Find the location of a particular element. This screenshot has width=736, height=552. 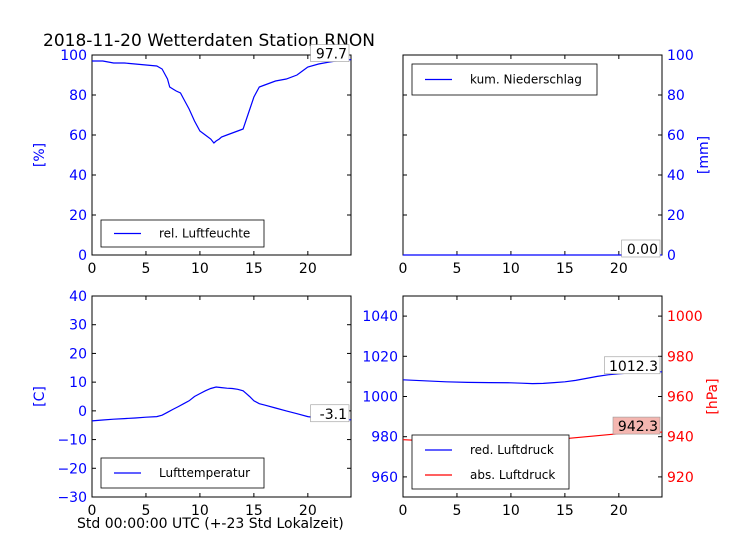

legend-box is located at coordinates (490, 462).